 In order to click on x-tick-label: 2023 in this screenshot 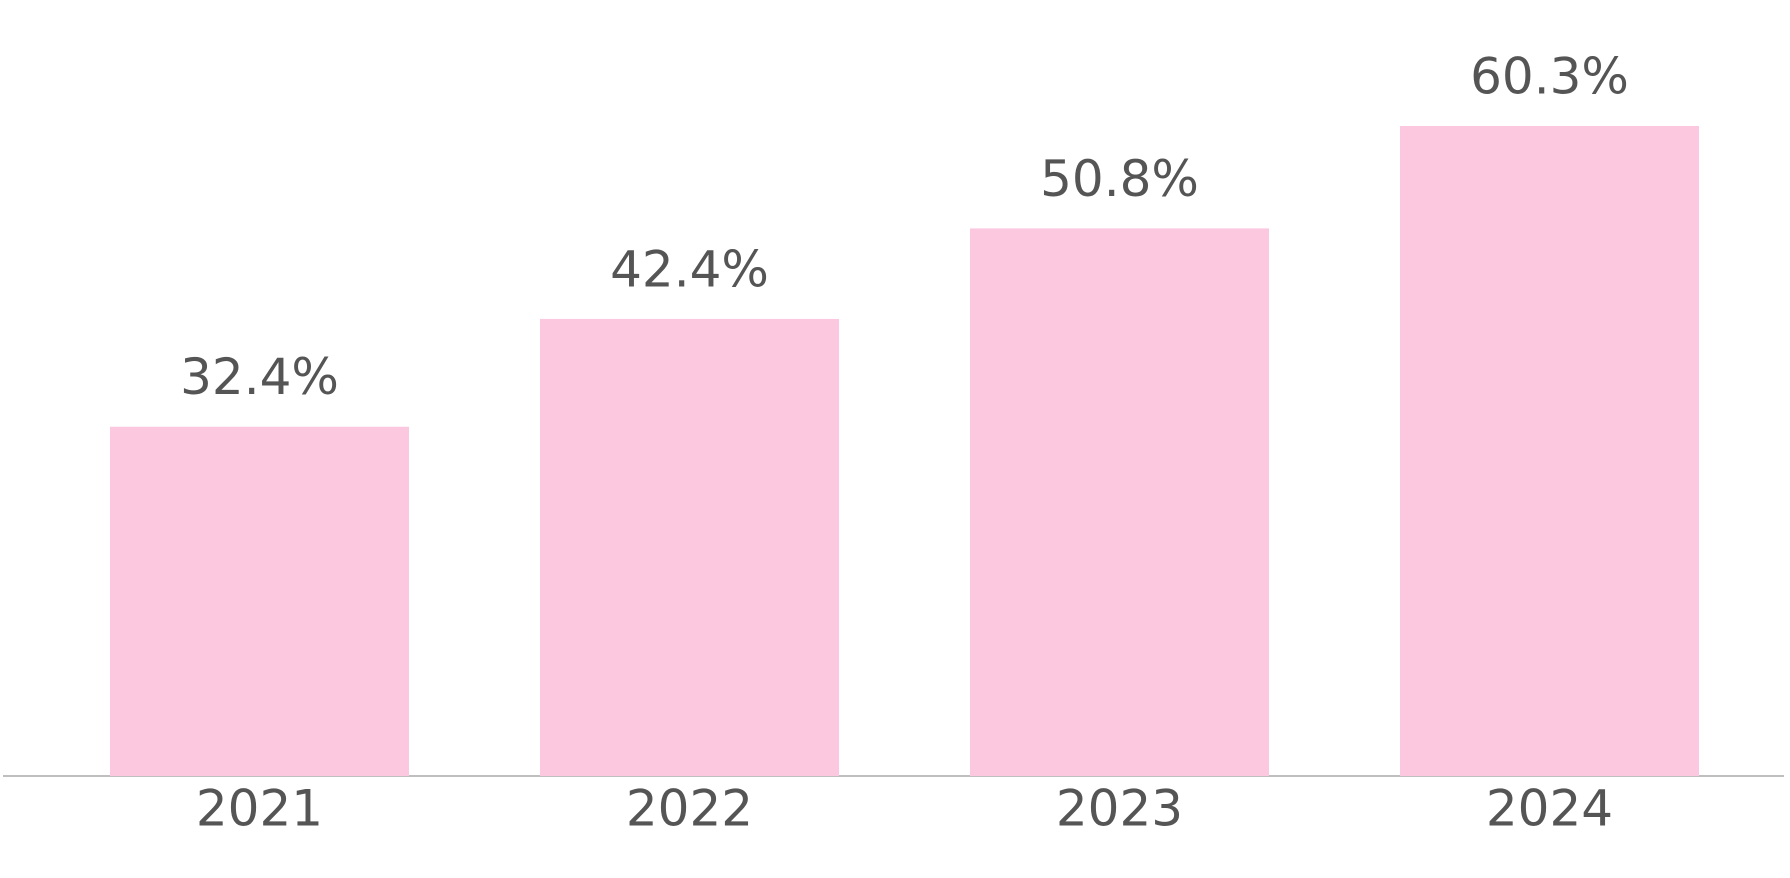, I will do `click(1119, 809)`.